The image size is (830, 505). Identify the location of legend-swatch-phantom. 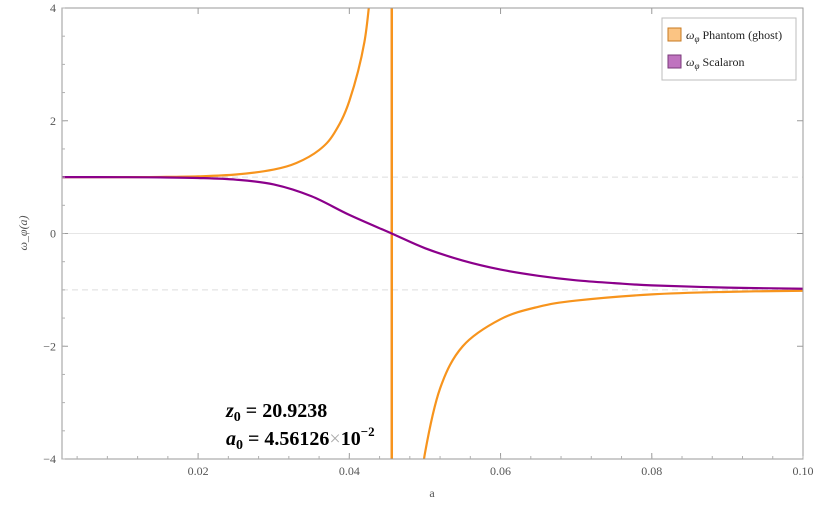
(674, 34).